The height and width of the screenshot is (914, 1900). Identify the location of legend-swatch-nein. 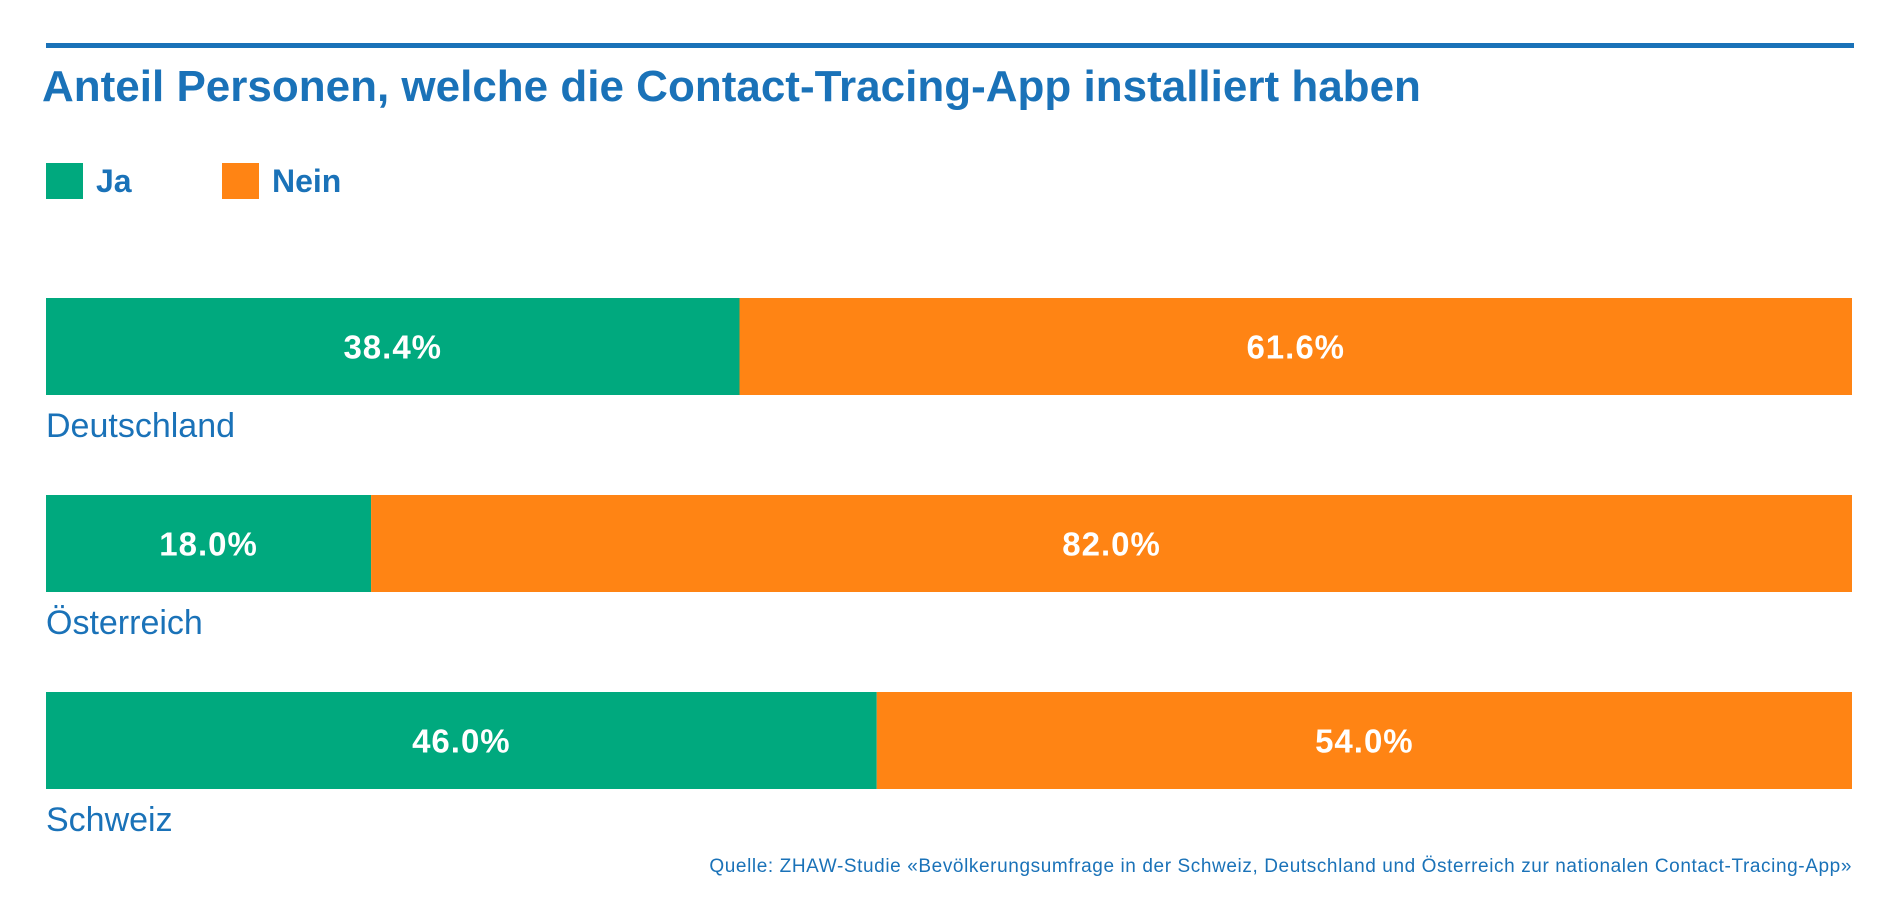
(240, 181).